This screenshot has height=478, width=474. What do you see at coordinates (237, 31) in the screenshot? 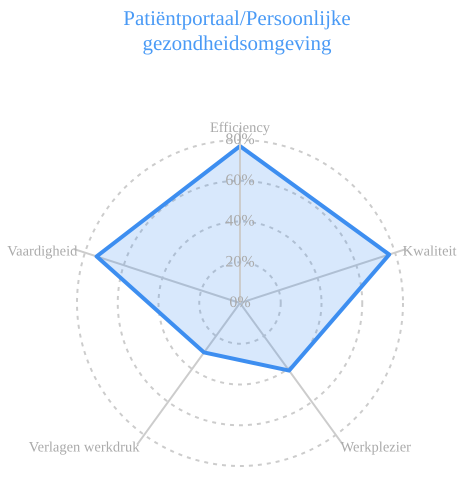
I see `chart-title: Patiëntportaal/Persoonlijke gezondheidsomgeving` at bounding box center [237, 31].